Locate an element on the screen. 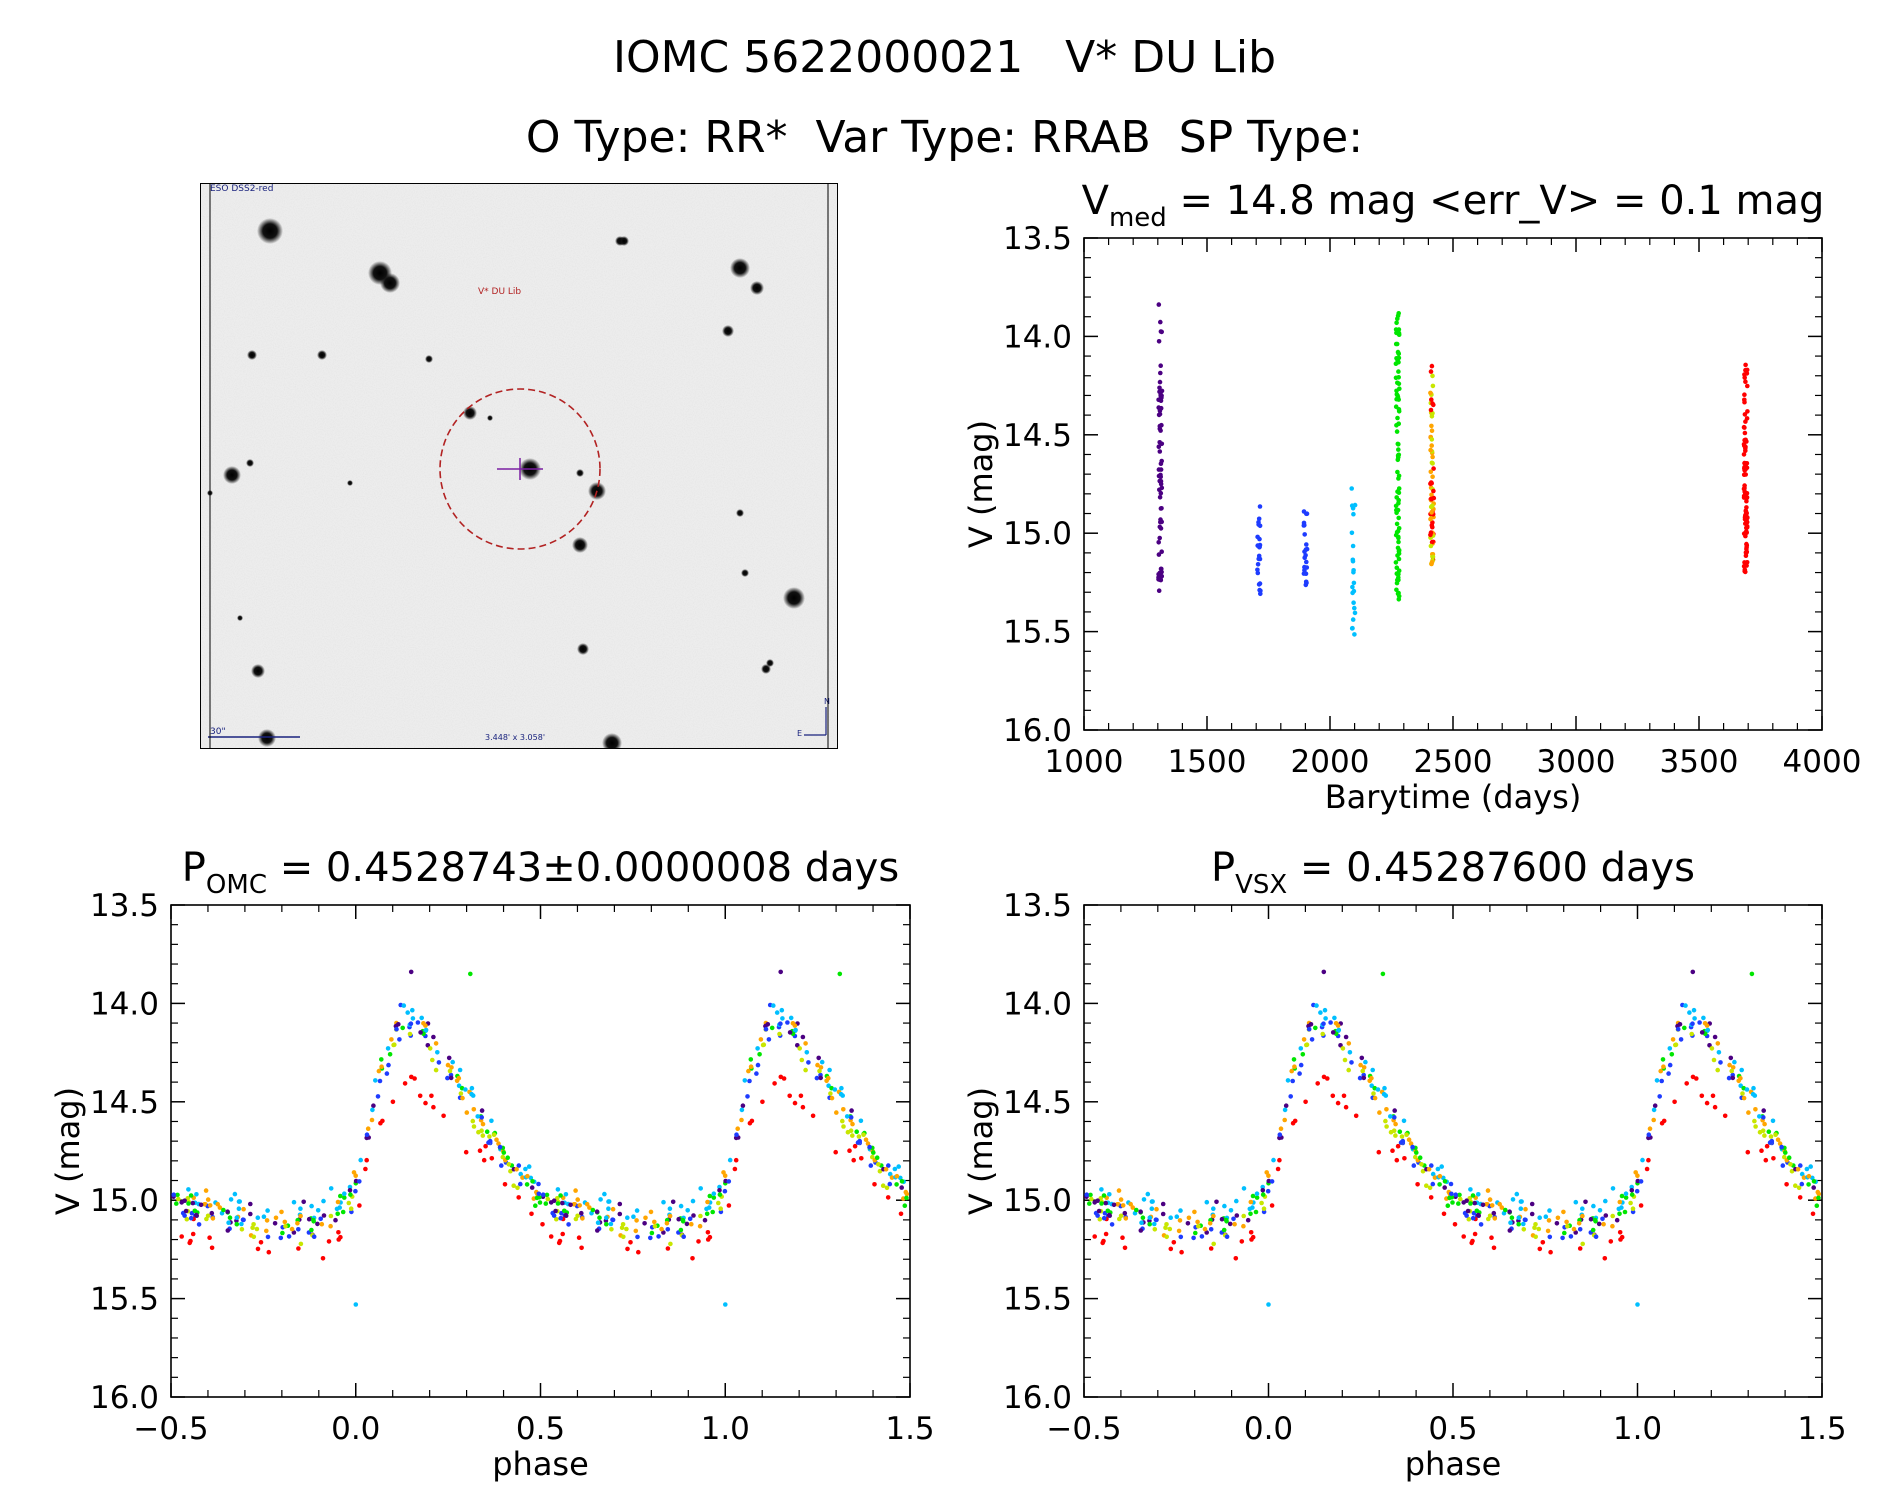  phase_vsx-xtick-label: −0.5 is located at coordinates (1083, 1429).